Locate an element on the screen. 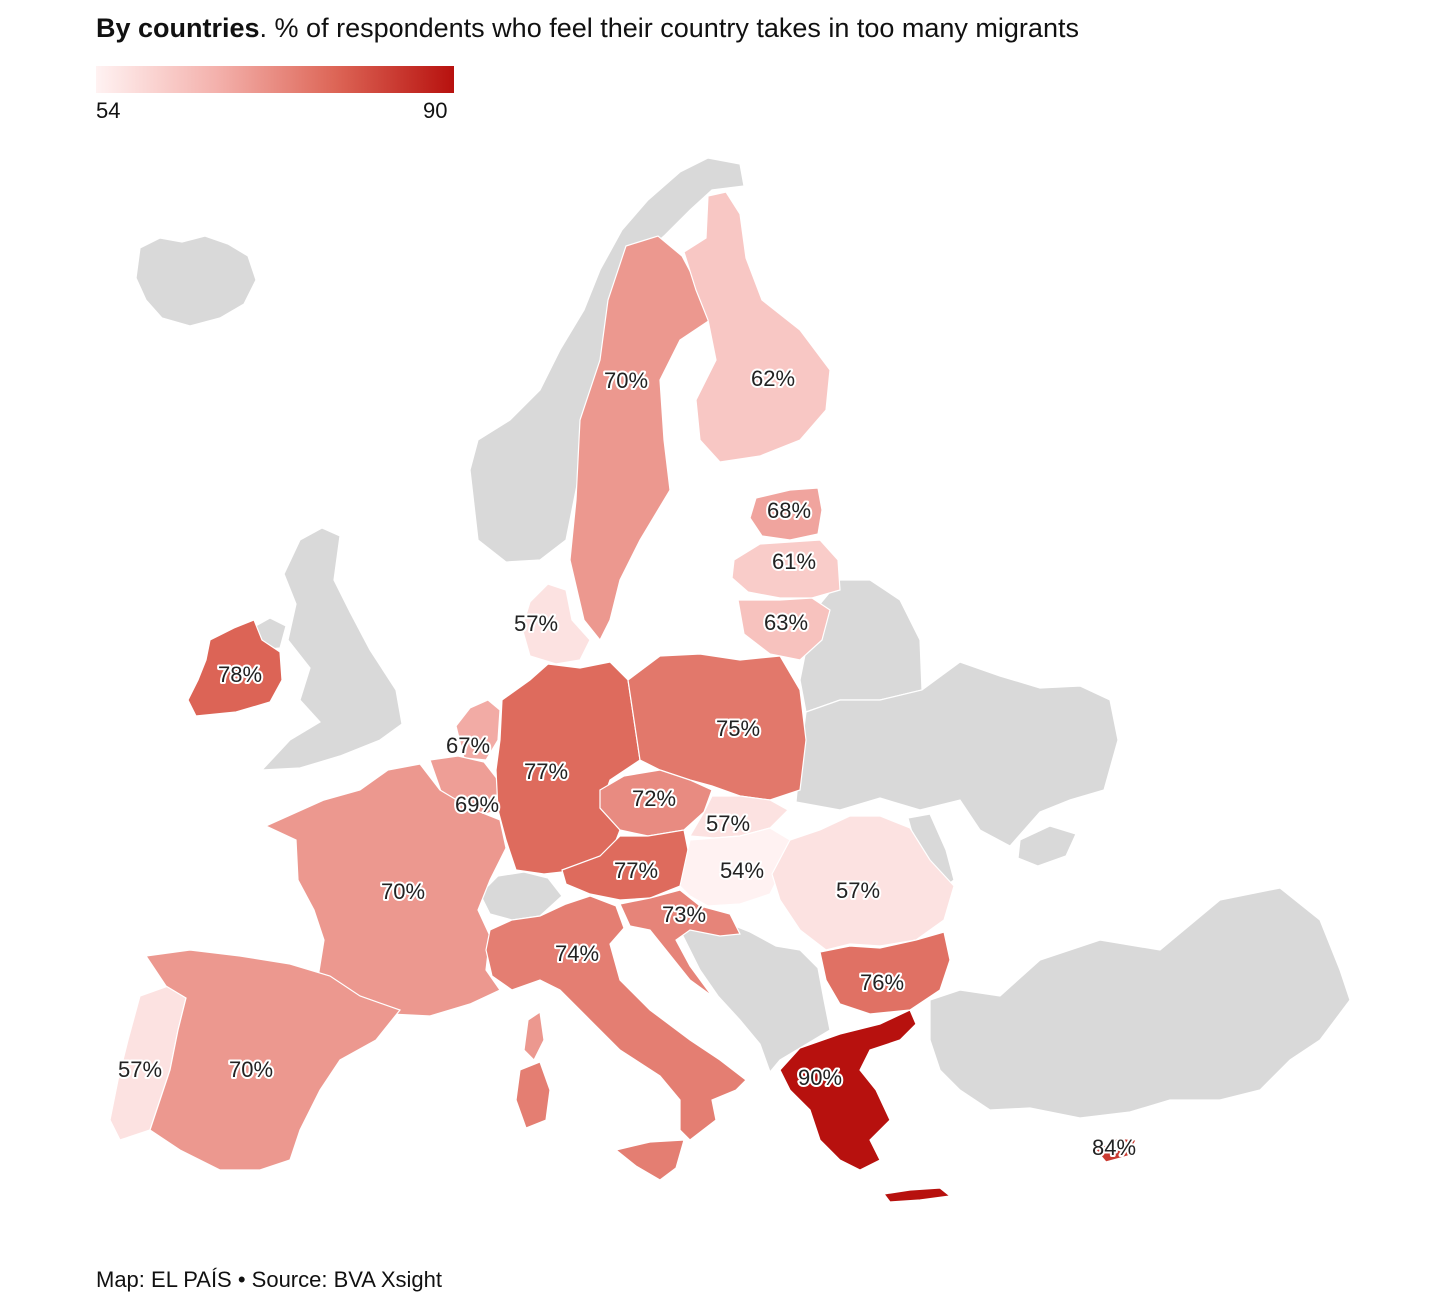 The width and height of the screenshot is (1456, 1308). label-greece: 90% is located at coordinates (820, 1077).